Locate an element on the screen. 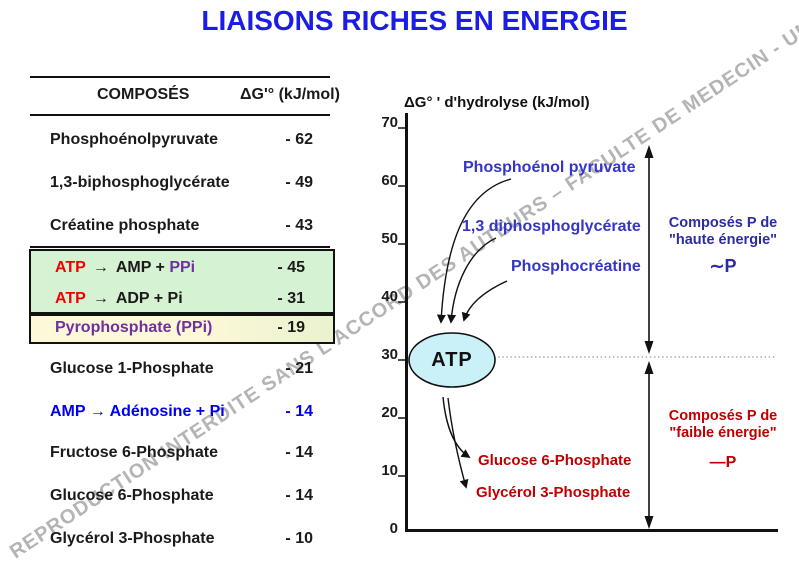 Image resolution: width=799 pixels, height=562 pixels. low-energy-annotation: Composés P de "faible énergie" —P is located at coordinates (723, 439).